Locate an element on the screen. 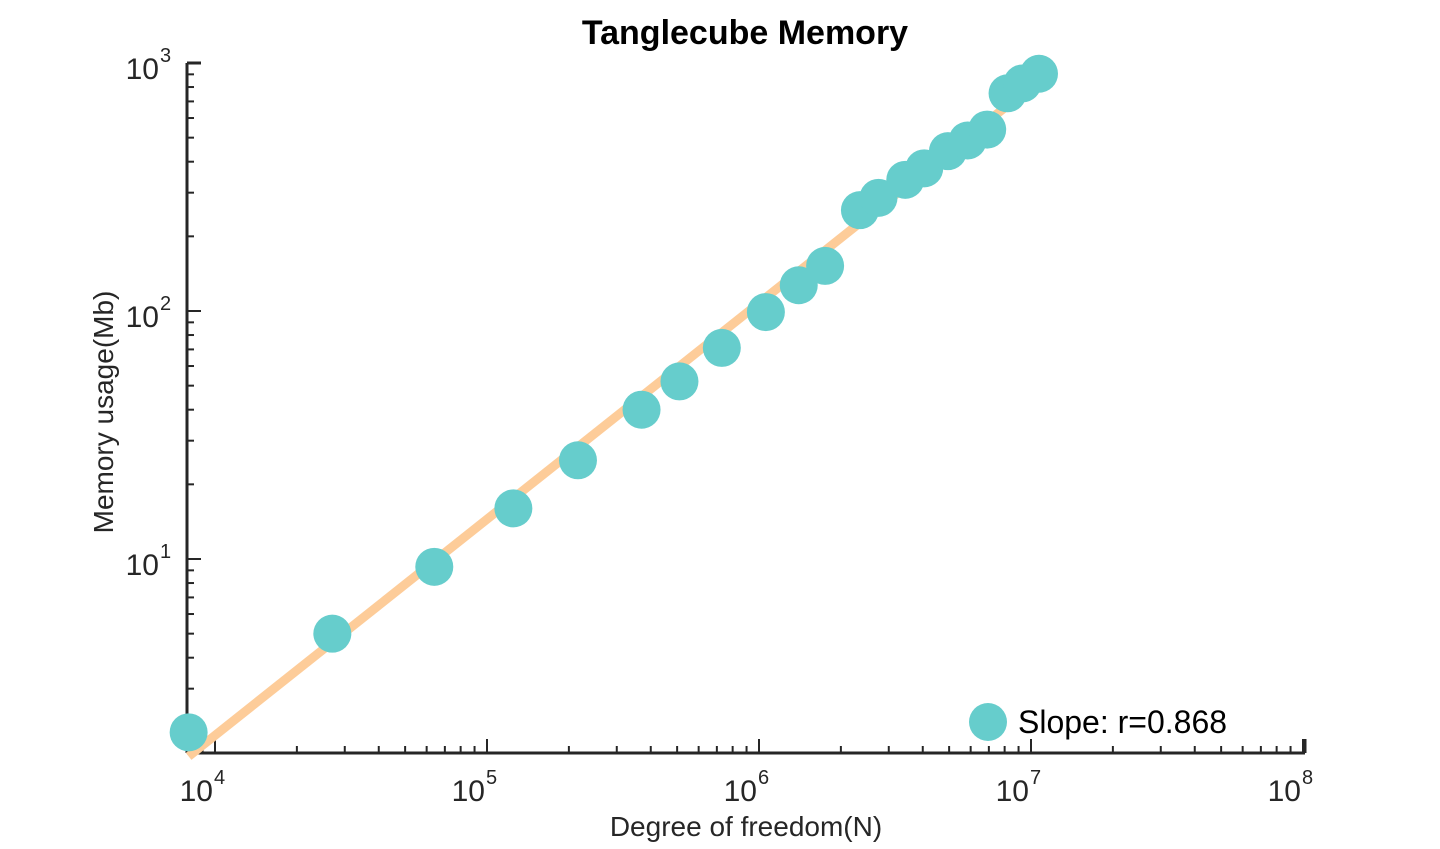 The height and width of the screenshot is (849, 1440). legend: Slope: r=0.868 is located at coordinates (1098, 722).